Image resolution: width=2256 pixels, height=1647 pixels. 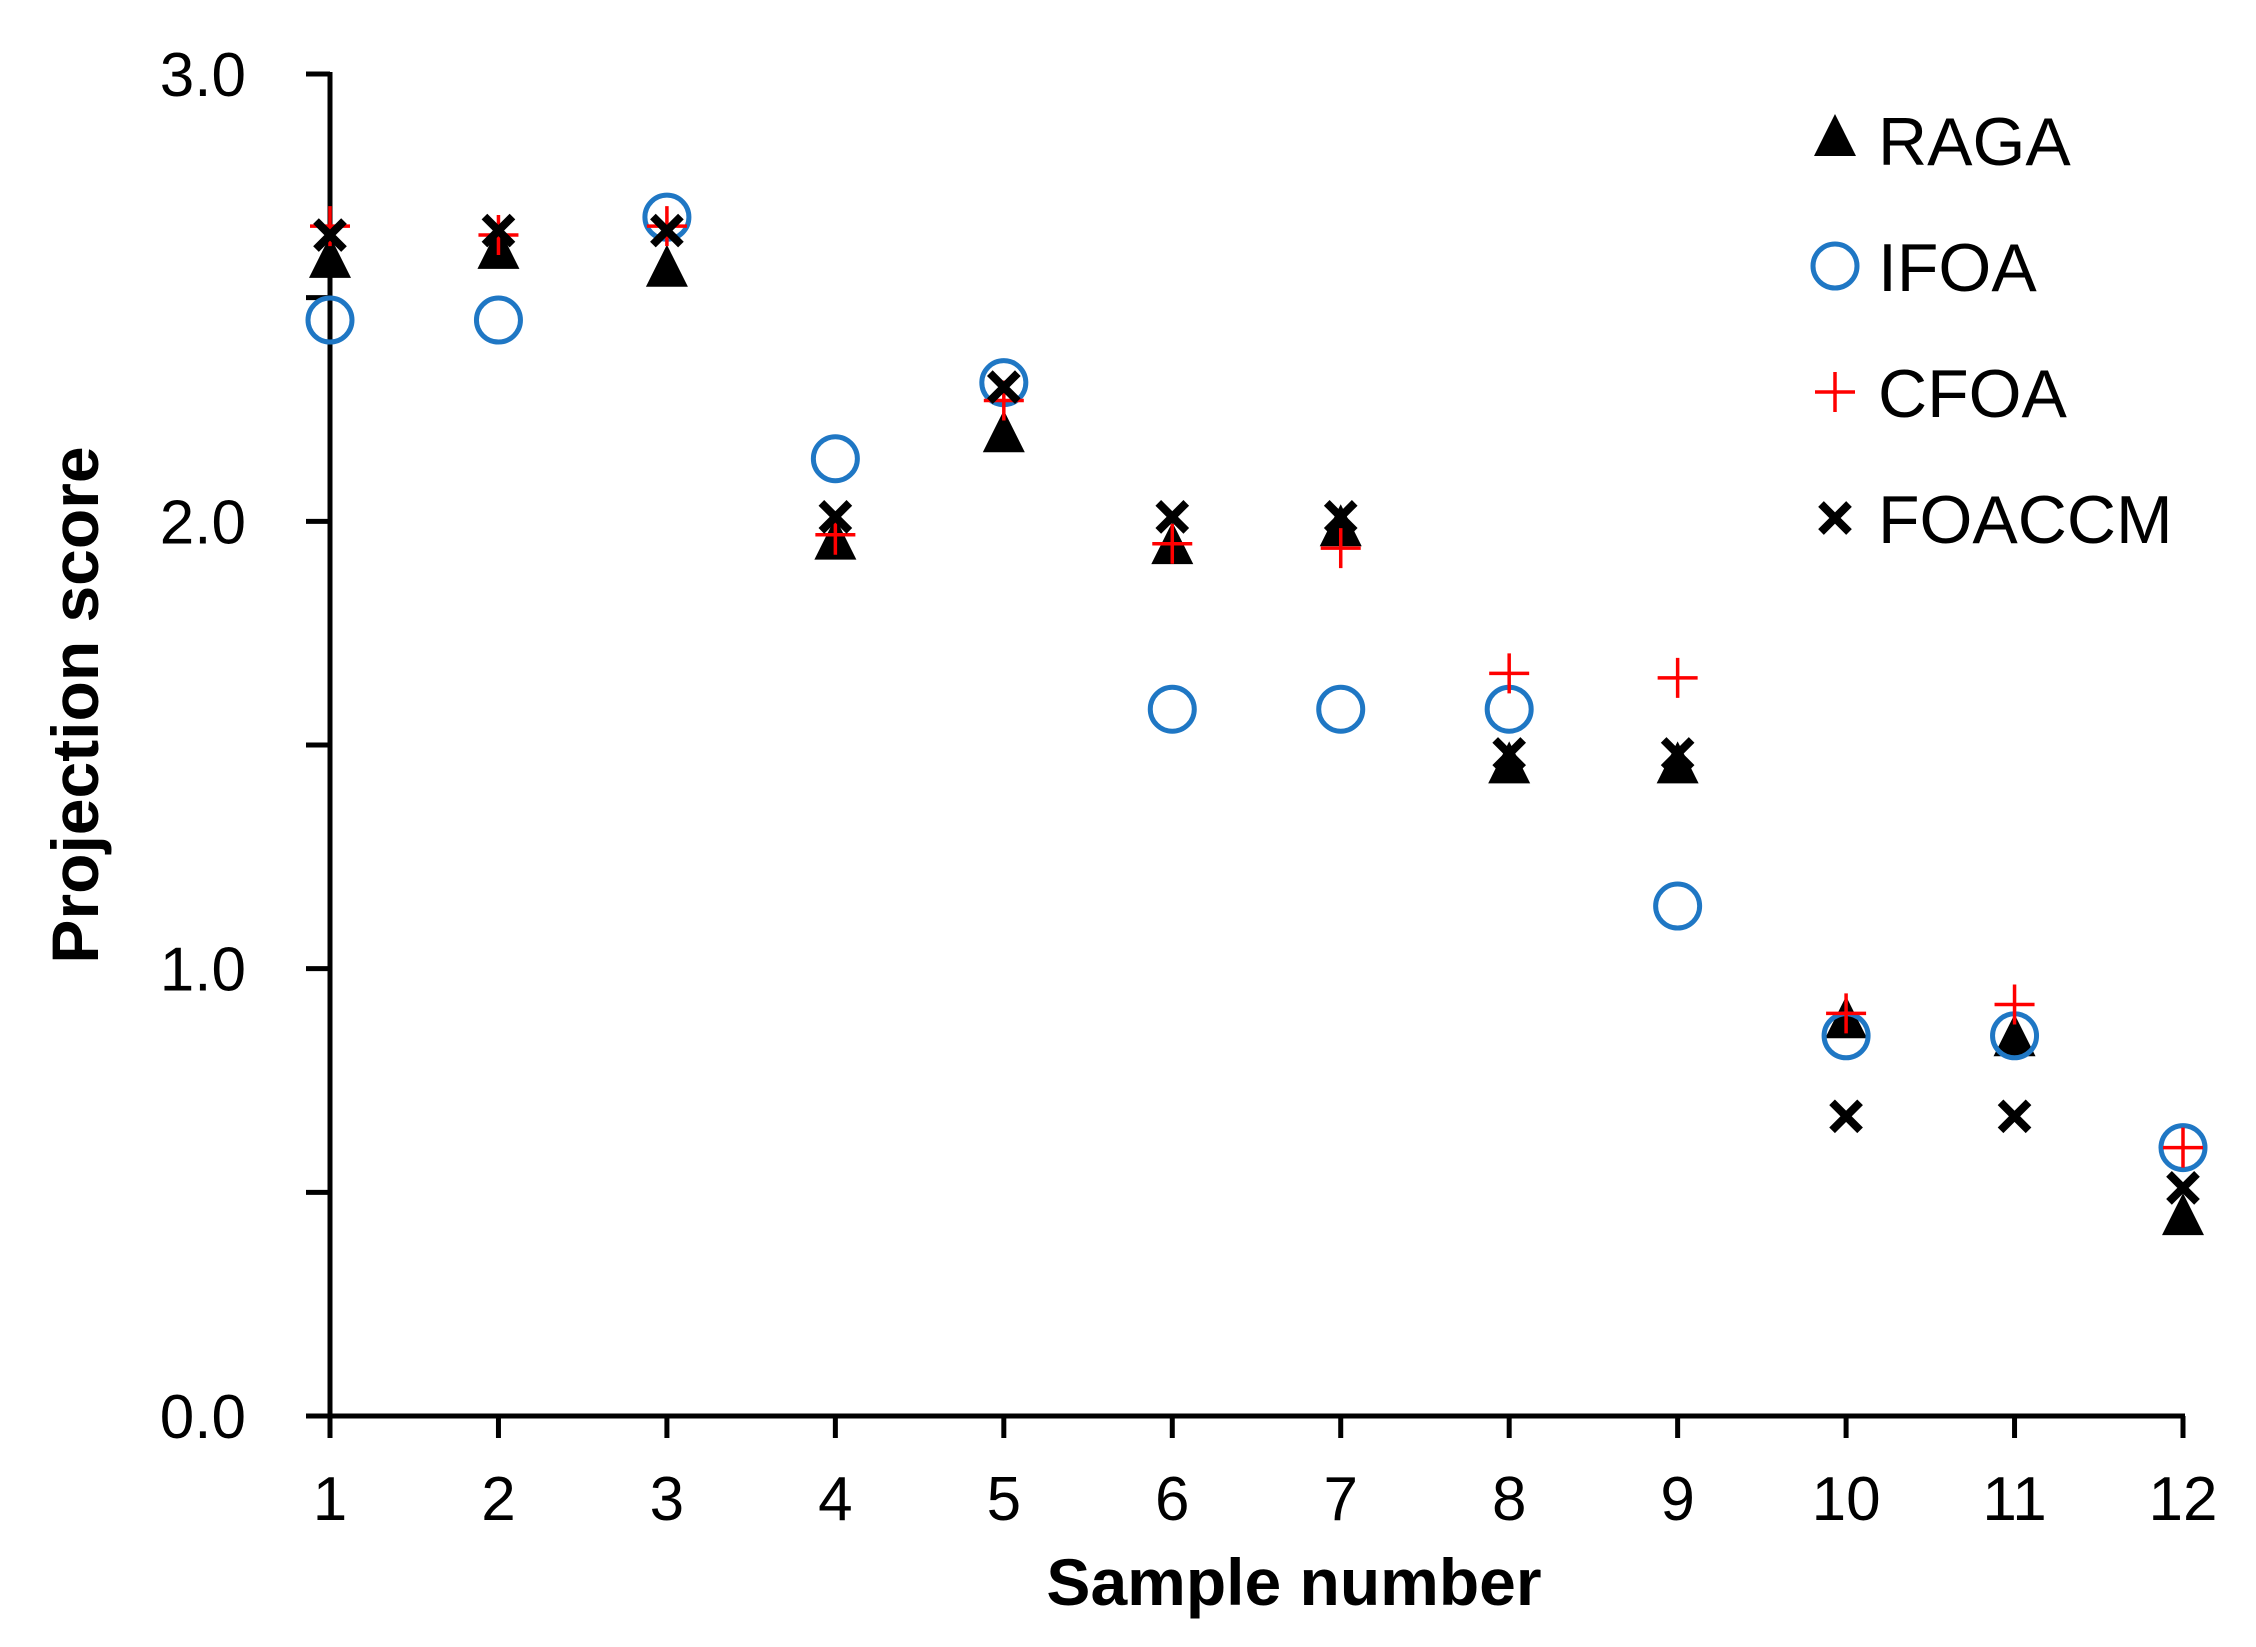 I want to click on legend-label: FOACCM, so click(x=2025, y=520).